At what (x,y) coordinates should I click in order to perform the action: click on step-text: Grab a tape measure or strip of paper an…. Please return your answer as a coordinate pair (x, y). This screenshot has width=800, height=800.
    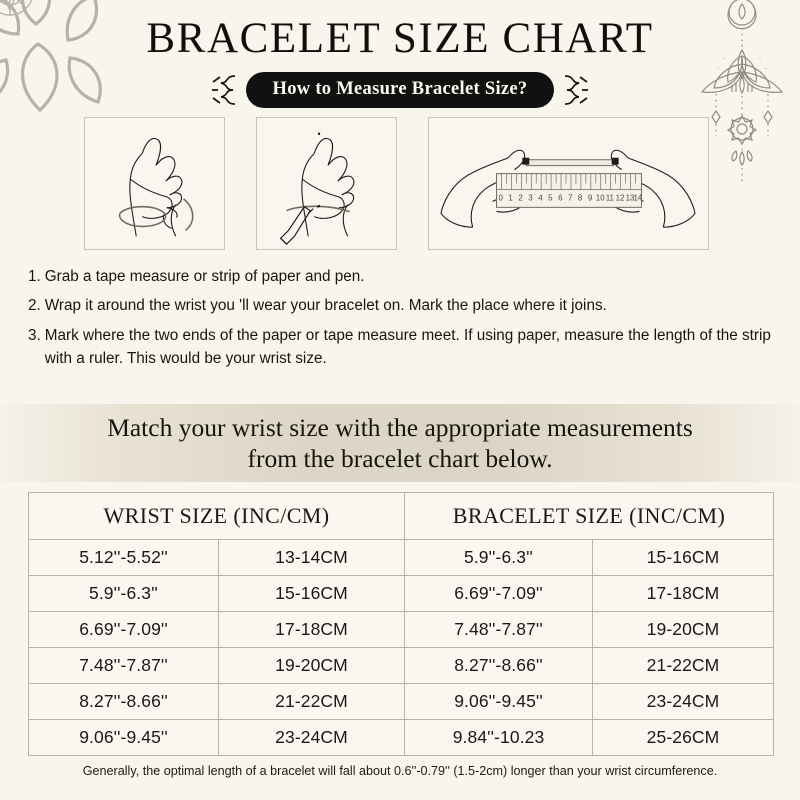
    Looking at the image, I should click on (204, 276).